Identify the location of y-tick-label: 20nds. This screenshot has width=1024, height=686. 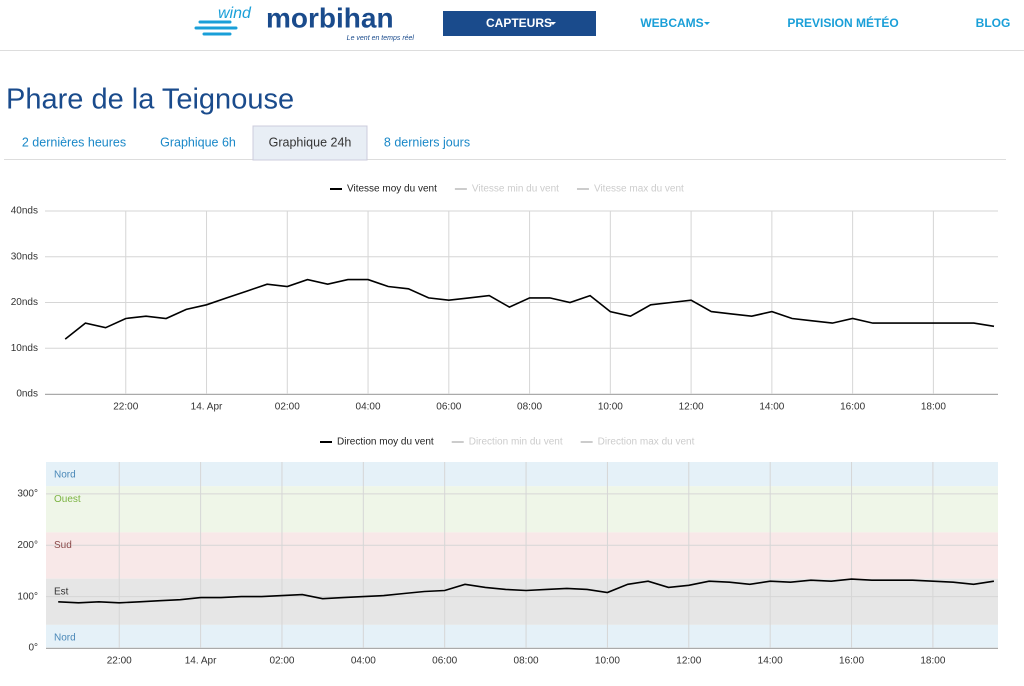
(24, 302).